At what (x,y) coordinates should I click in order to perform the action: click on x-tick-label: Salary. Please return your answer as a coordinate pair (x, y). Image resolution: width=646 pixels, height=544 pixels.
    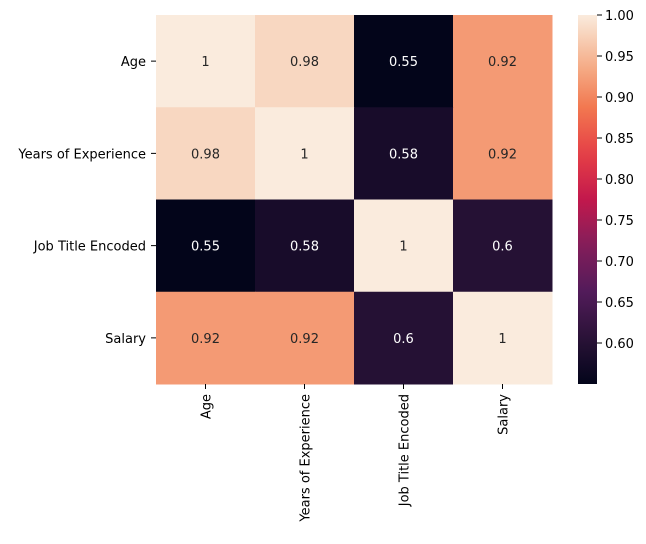
    Looking at the image, I should click on (504, 414).